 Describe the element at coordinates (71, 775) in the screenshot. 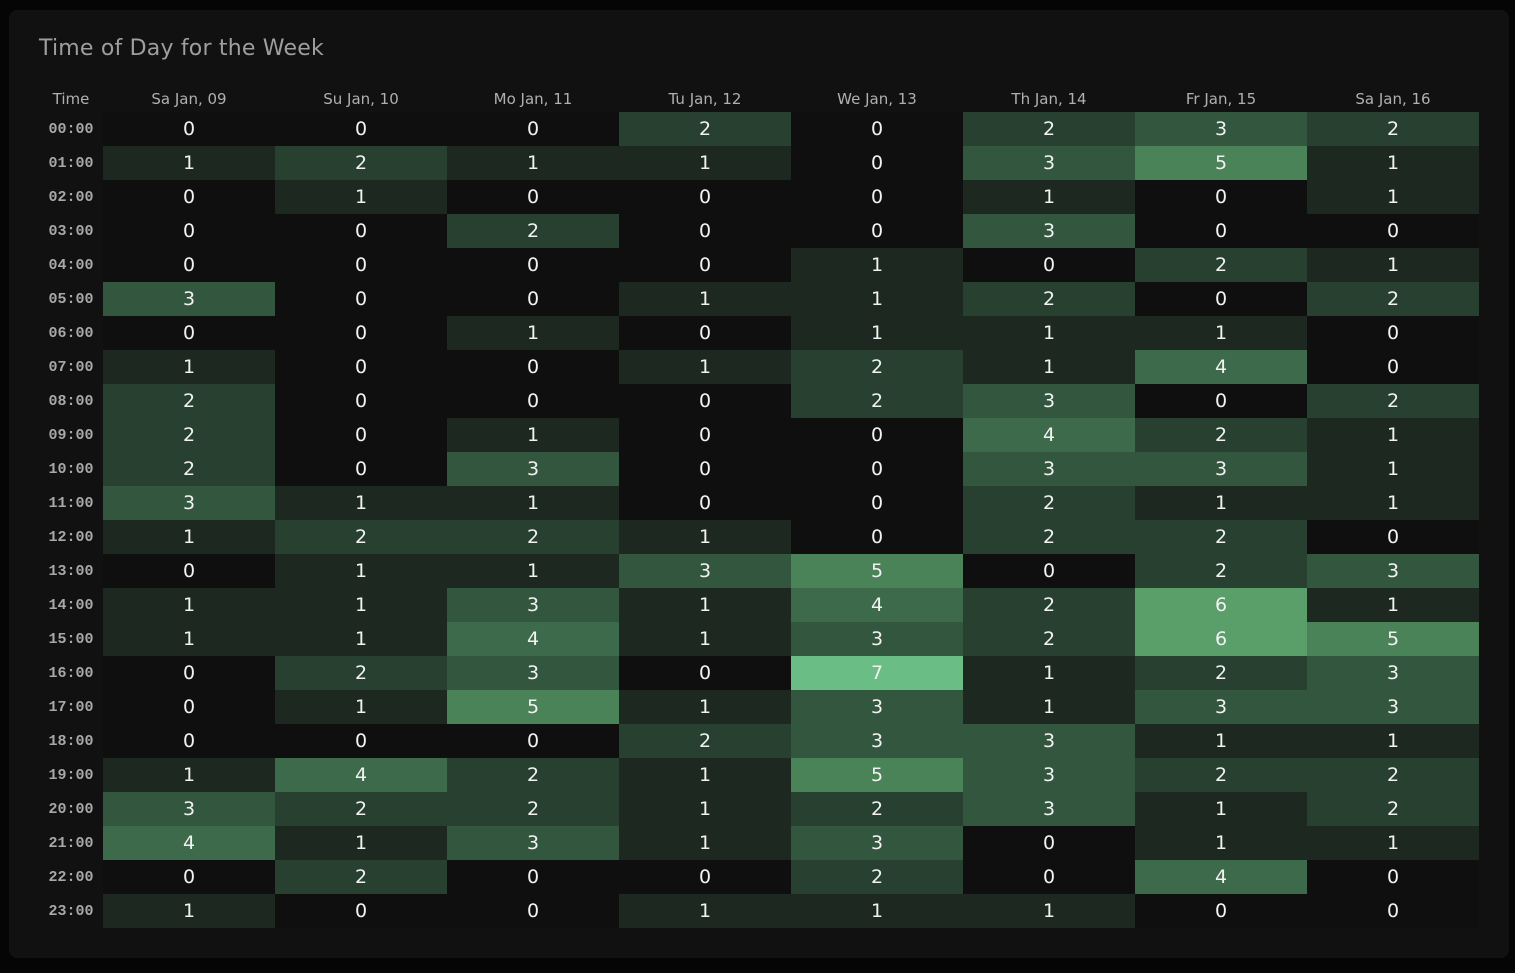

I see `row-label: 19:00` at that location.